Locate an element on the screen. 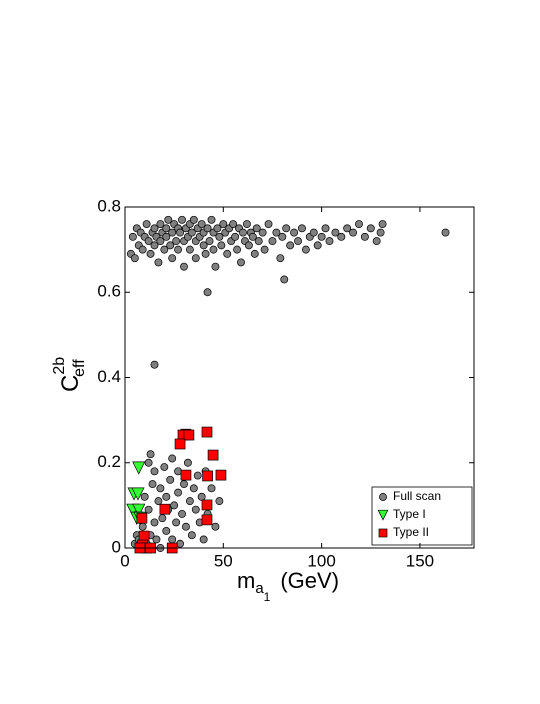 This screenshot has width=540, height=704. y-tick-label: 0.2 is located at coordinates (109, 461).